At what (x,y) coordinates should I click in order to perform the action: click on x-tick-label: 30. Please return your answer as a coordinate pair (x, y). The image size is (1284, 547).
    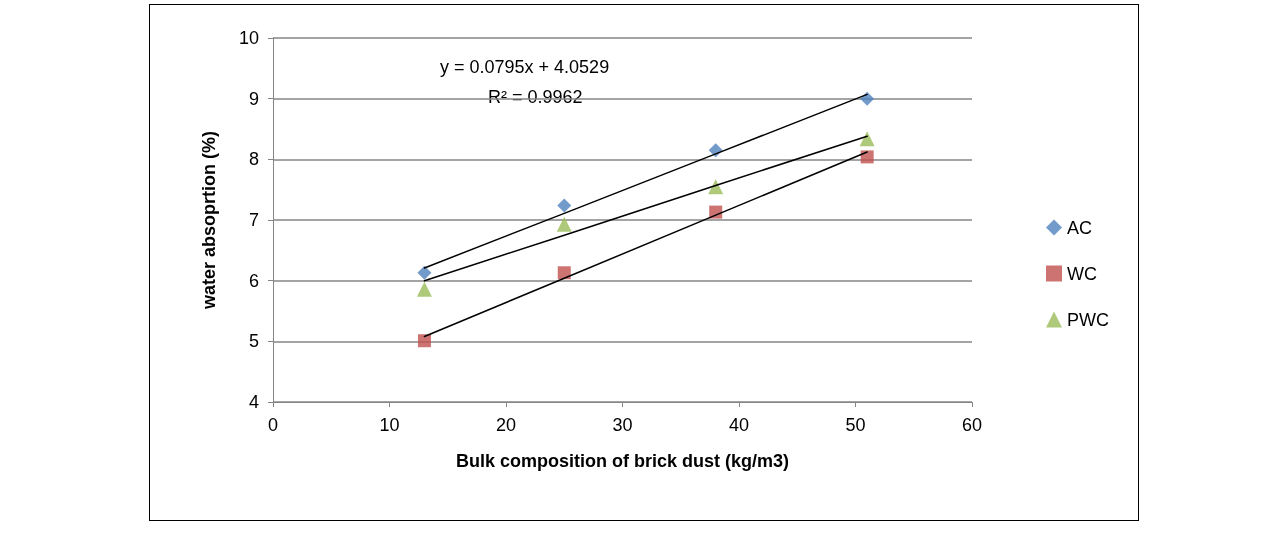
    Looking at the image, I should click on (622, 425).